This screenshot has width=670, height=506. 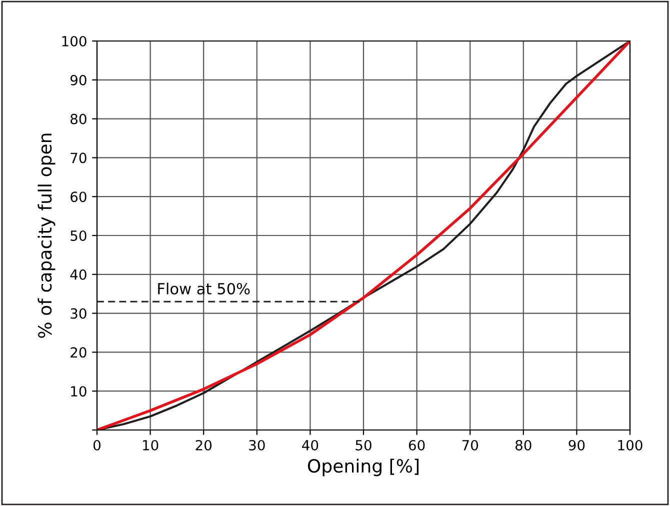 What do you see at coordinates (524, 445) in the screenshot?
I see `x-tick-label: 80` at bounding box center [524, 445].